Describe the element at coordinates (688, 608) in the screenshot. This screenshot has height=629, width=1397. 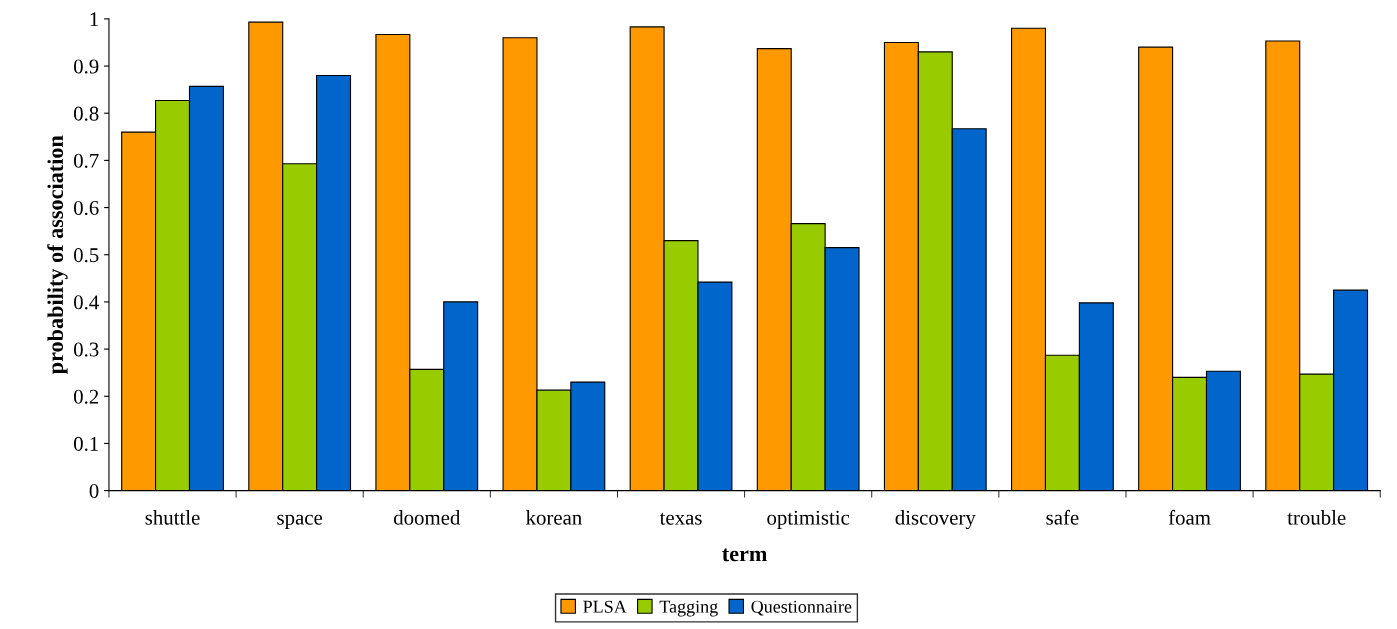
I see `legend-label: Tagging` at that location.